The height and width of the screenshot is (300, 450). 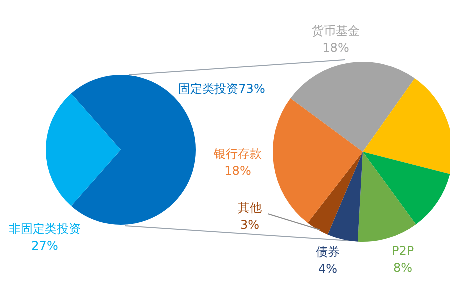 I want to click on data-label: 4%, so click(x=328, y=269).